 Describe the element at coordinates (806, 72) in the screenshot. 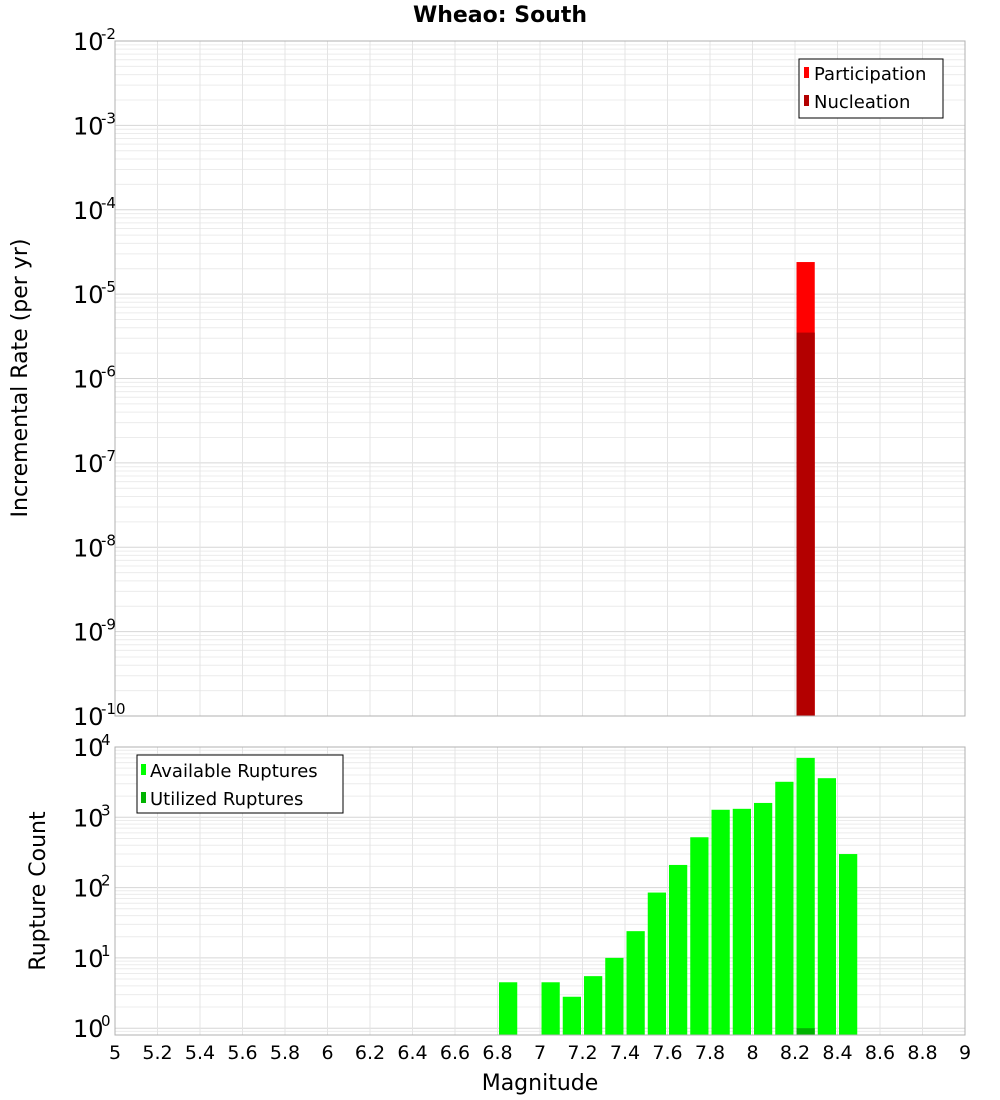

I see `participation-legend-swatch` at that location.